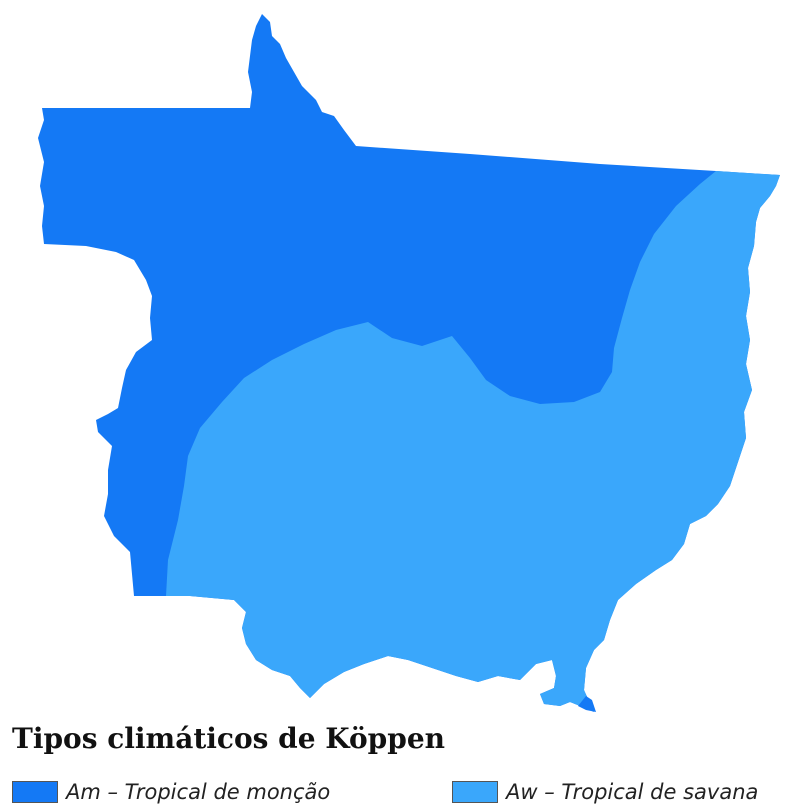  What do you see at coordinates (229, 738) in the screenshot?
I see `legend-title: Tipos climáticos de Köppen` at bounding box center [229, 738].